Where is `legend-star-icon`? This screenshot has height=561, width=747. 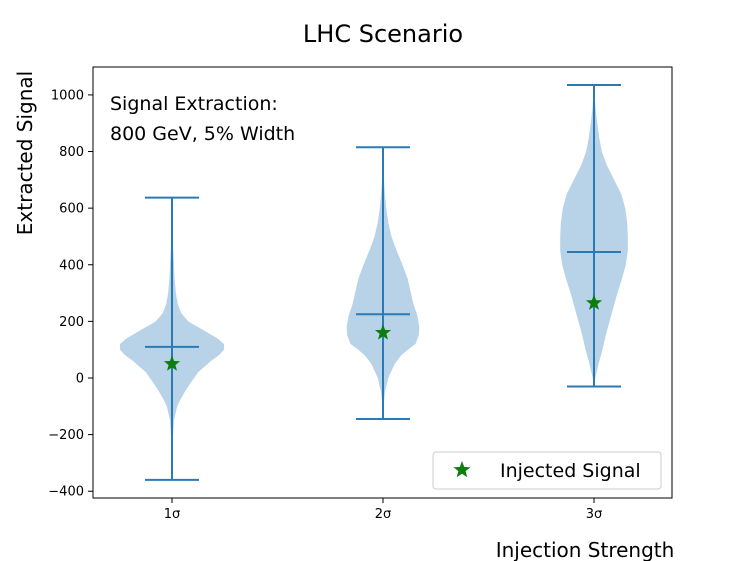 legend-star-icon is located at coordinates (462, 469).